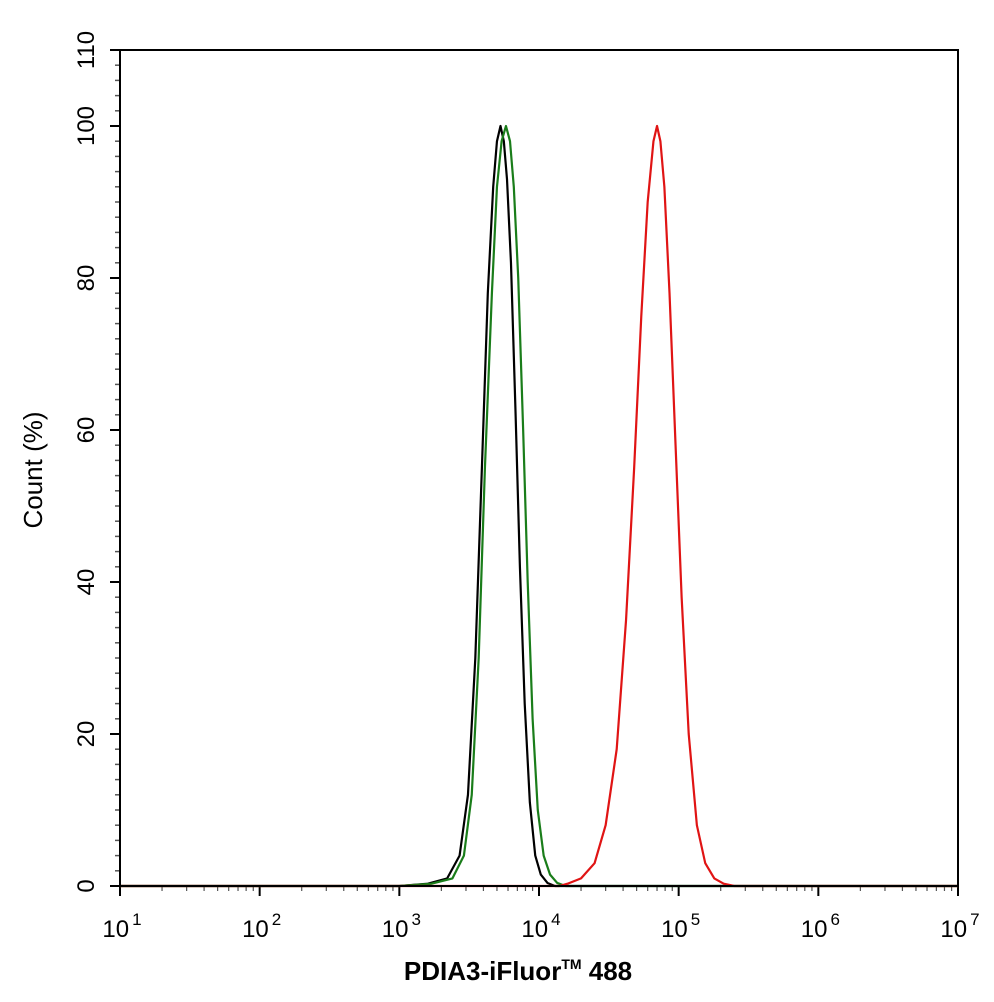  I want to click on y-tick-label: 0, so click(86, 885).